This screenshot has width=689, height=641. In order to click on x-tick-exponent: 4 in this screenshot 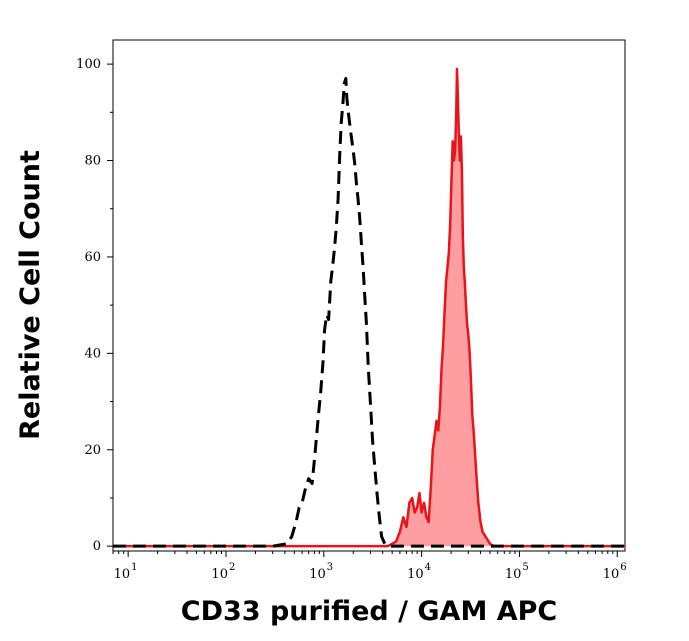, I will do `click(428, 567)`.